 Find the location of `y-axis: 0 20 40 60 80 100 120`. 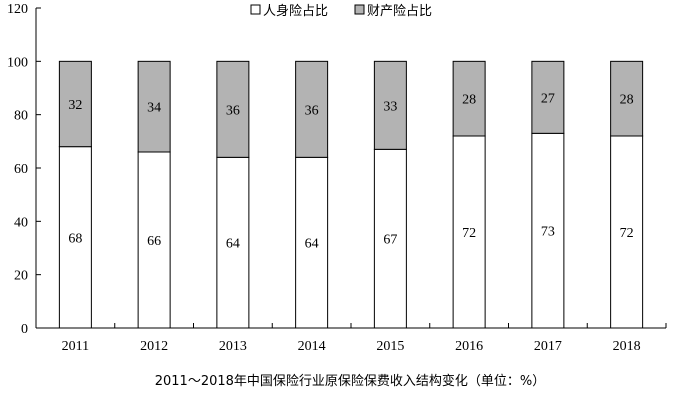

y-axis: 0 20 40 60 80 100 120 is located at coordinates (24, 169).